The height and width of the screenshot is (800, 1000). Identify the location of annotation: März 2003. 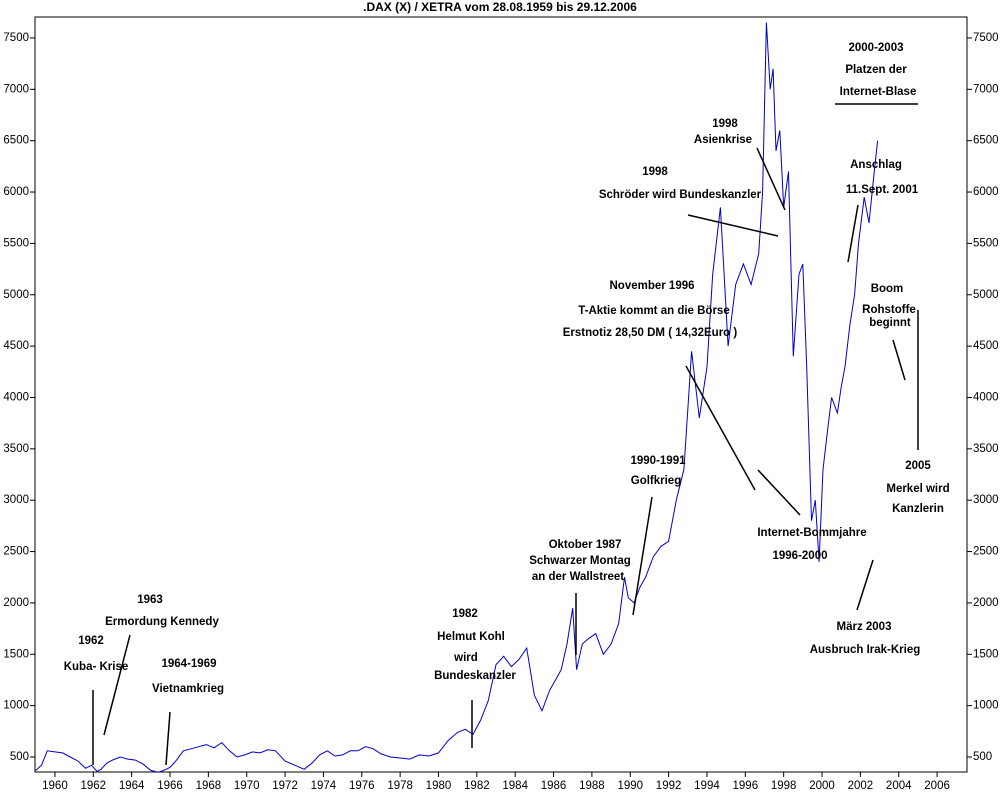
(864, 627).